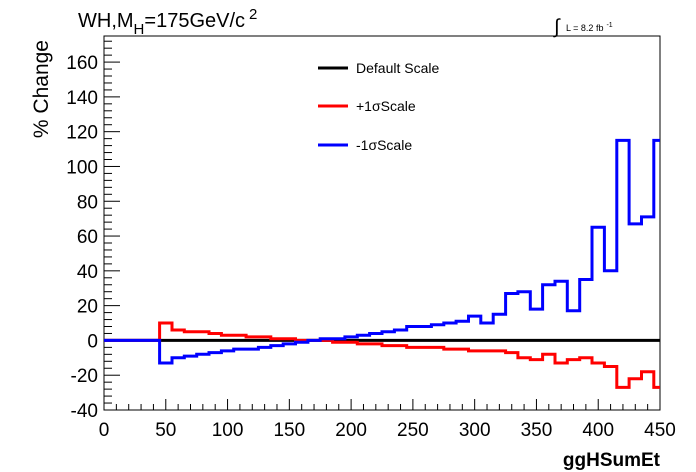 This screenshot has width=696, height=472. I want to click on legend-label-default-scale: Default Scale, so click(397, 68).